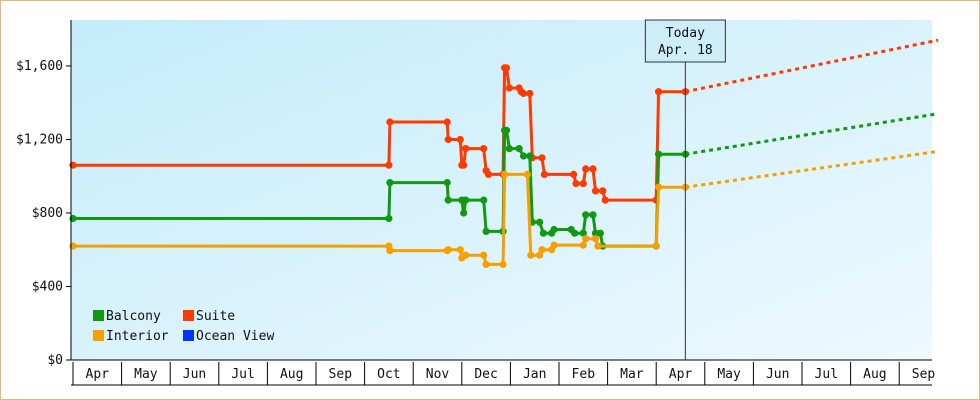 This screenshot has height=400, width=980. Describe the element at coordinates (685, 189) in the screenshot. I see `today-marker: Today Apr. 18` at that location.